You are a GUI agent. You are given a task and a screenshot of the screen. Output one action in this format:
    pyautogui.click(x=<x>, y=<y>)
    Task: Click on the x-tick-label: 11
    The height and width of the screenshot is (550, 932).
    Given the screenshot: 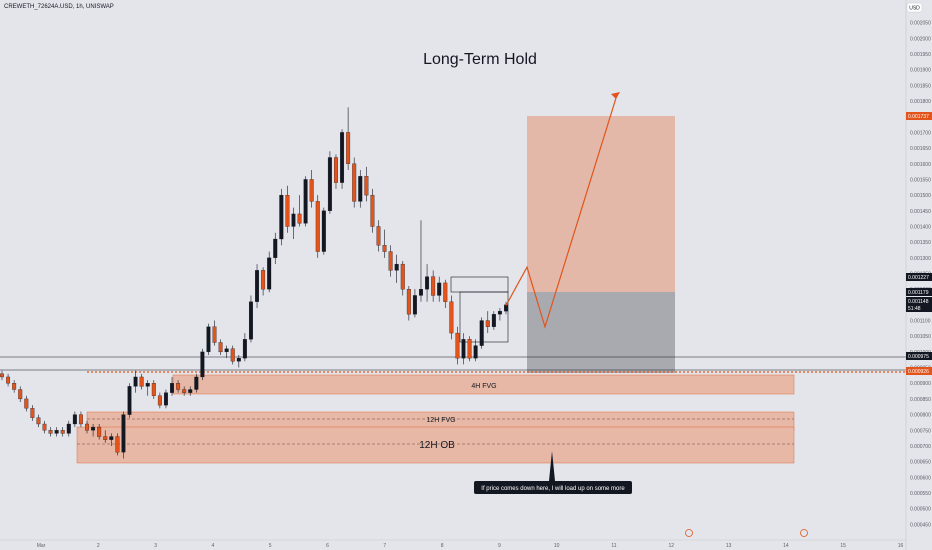 What is the action you would take?
    pyautogui.click(x=613, y=546)
    